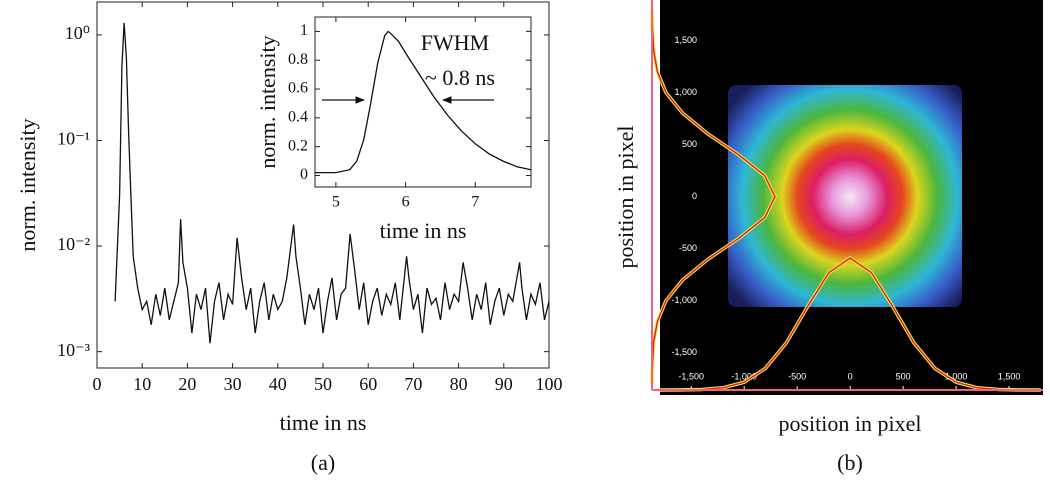 The height and width of the screenshot is (482, 1050). Describe the element at coordinates (685, 92) in the screenshot. I see `y-tick-label: 1,000` at that location.